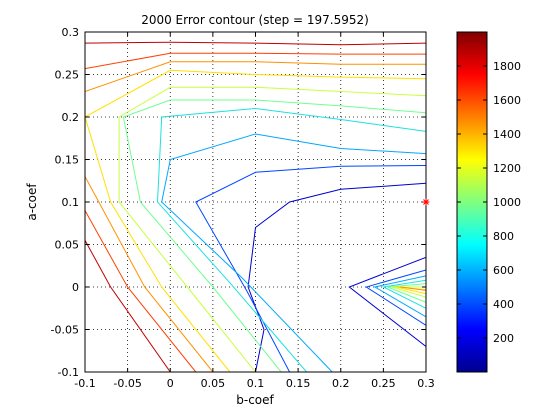  I want to click on x-tick-label: 0, so click(170, 383).